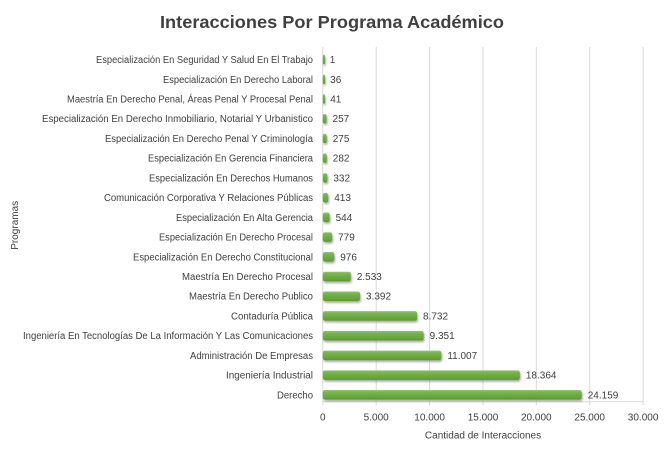  What do you see at coordinates (341, 178) in the screenshot?
I see `svg-text: 332` at bounding box center [341, 178].